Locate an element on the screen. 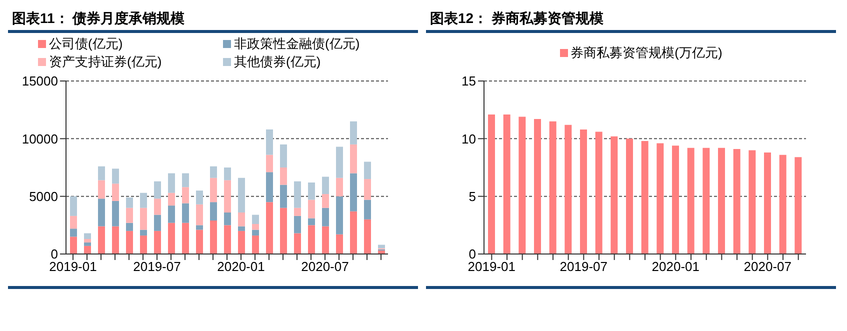 Image resolution: width=847 pixels, height=331 pixels. chart-title: 图表11： 债券月度承销规模 is located at coordinates (213, 20).